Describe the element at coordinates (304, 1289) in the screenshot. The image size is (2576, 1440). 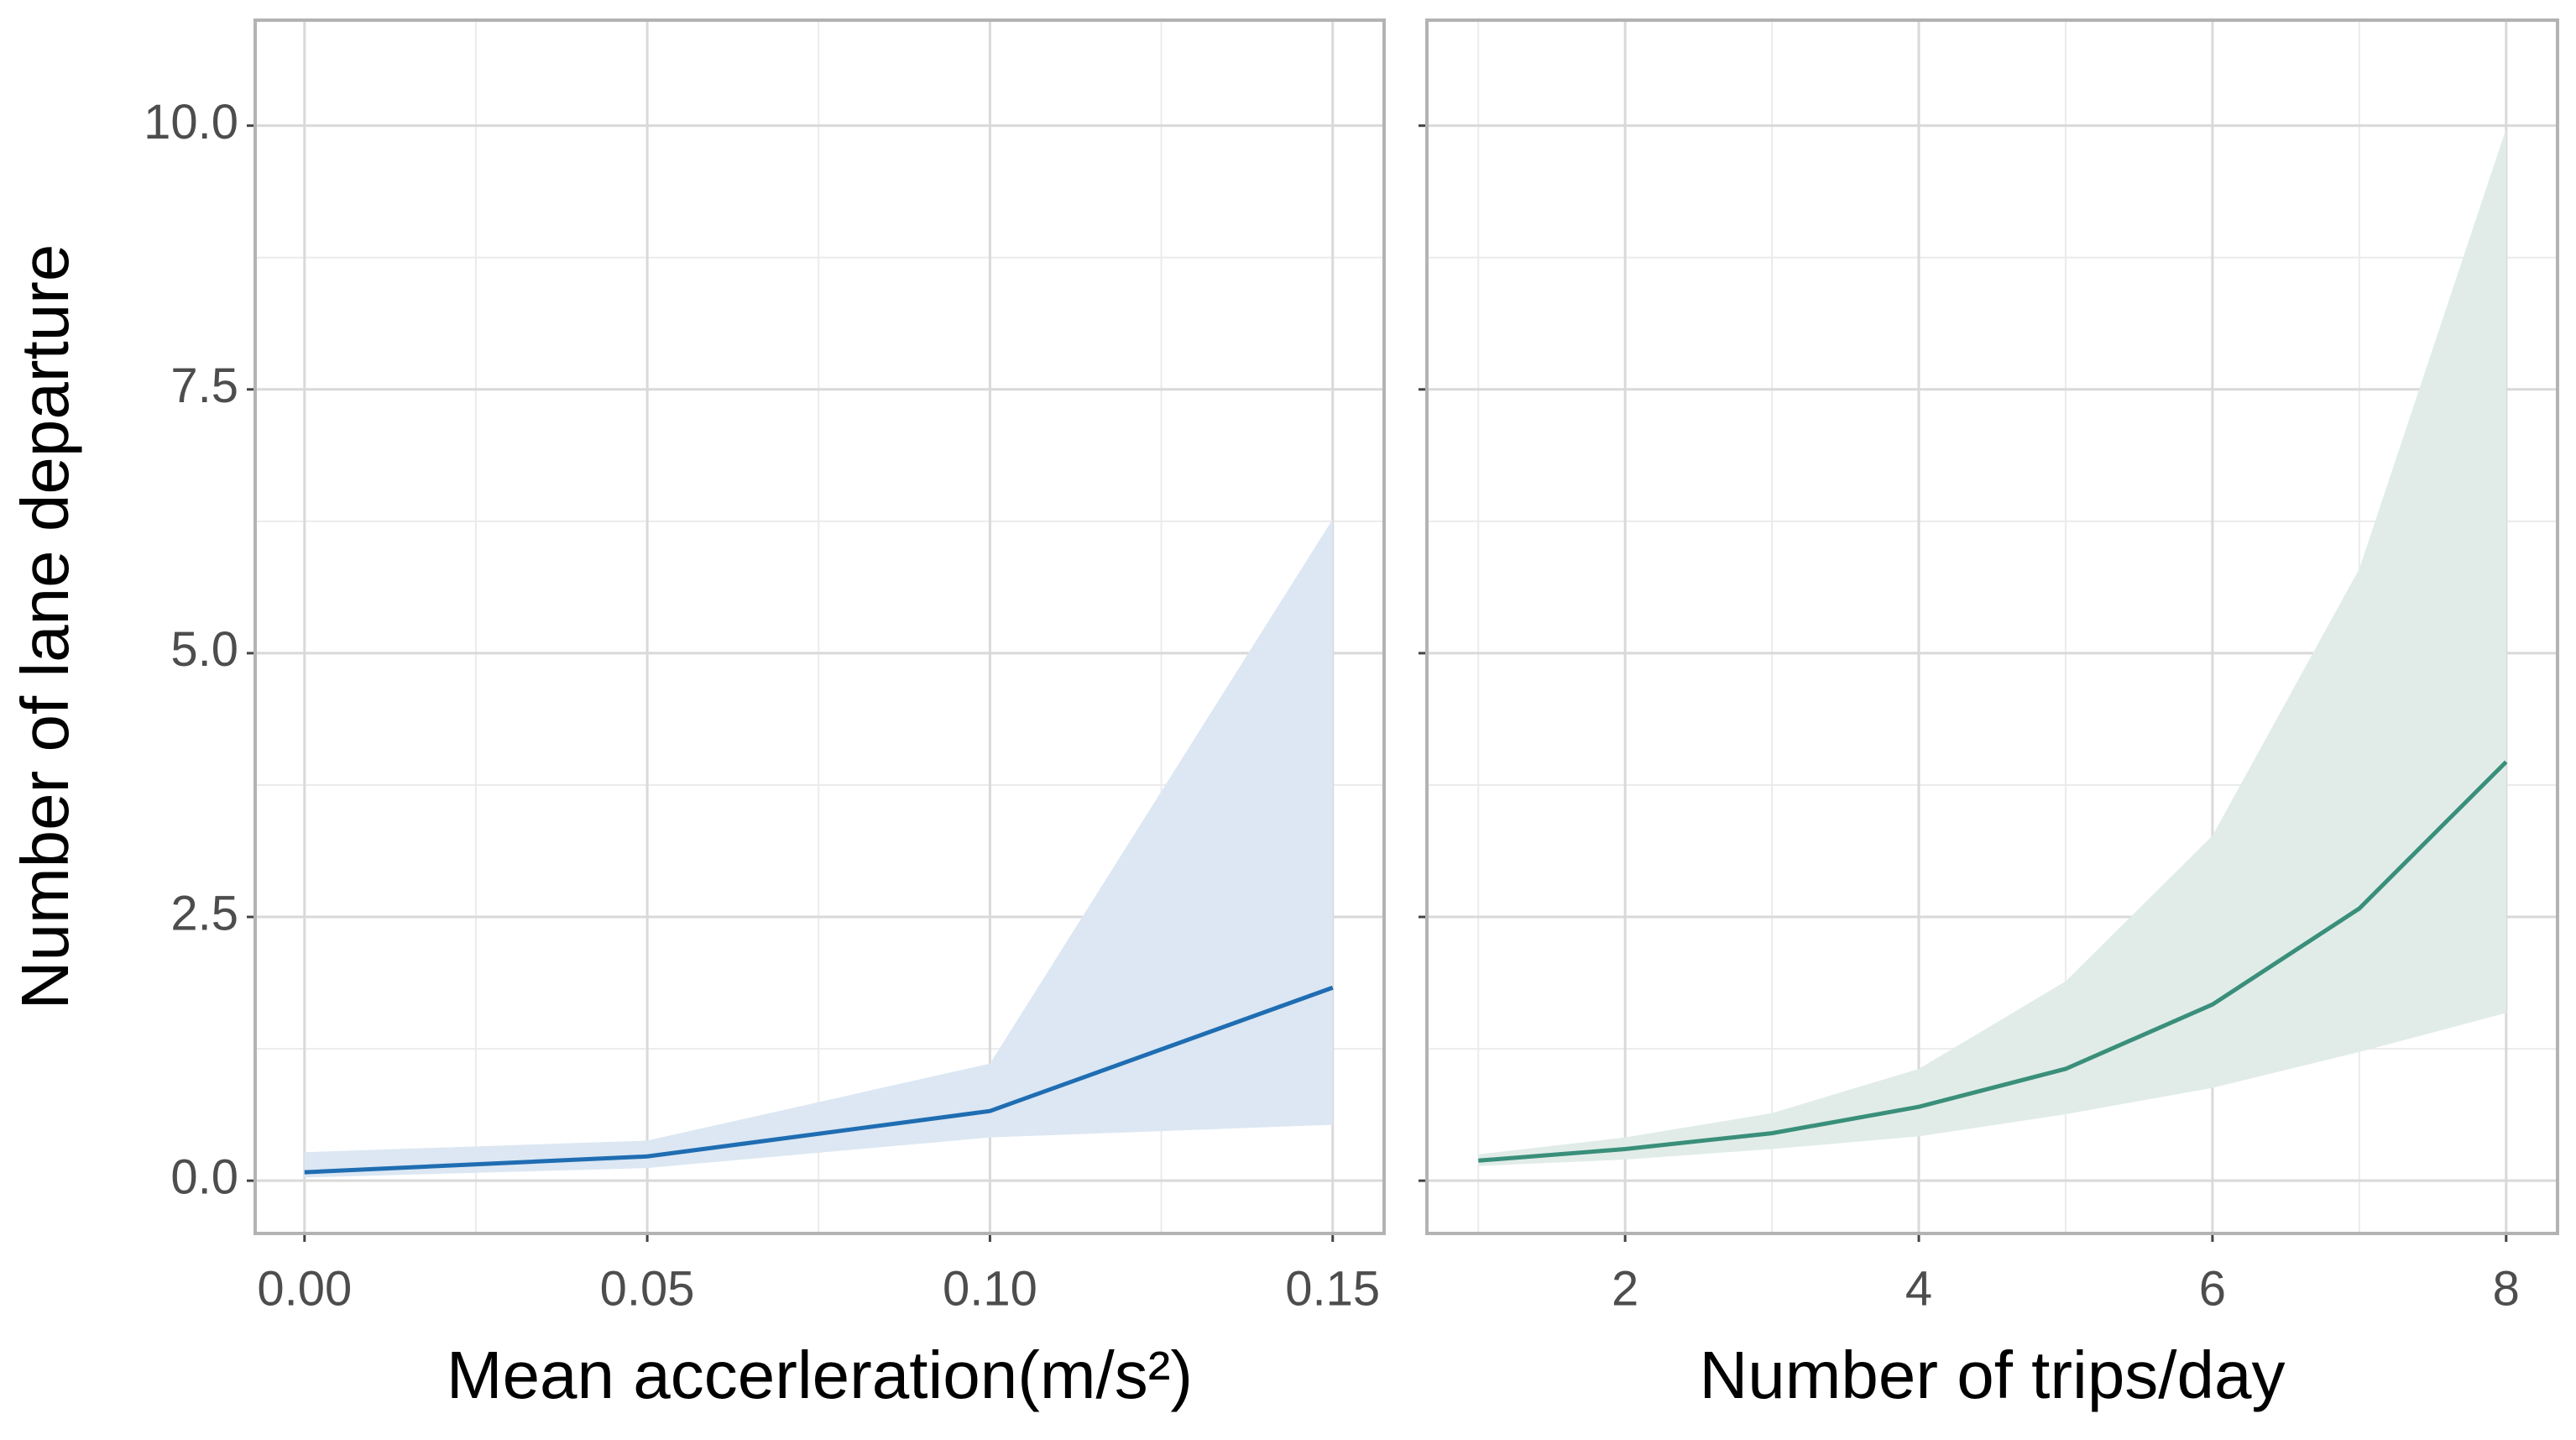
I see `x-tick-label: 0.00` at that location.